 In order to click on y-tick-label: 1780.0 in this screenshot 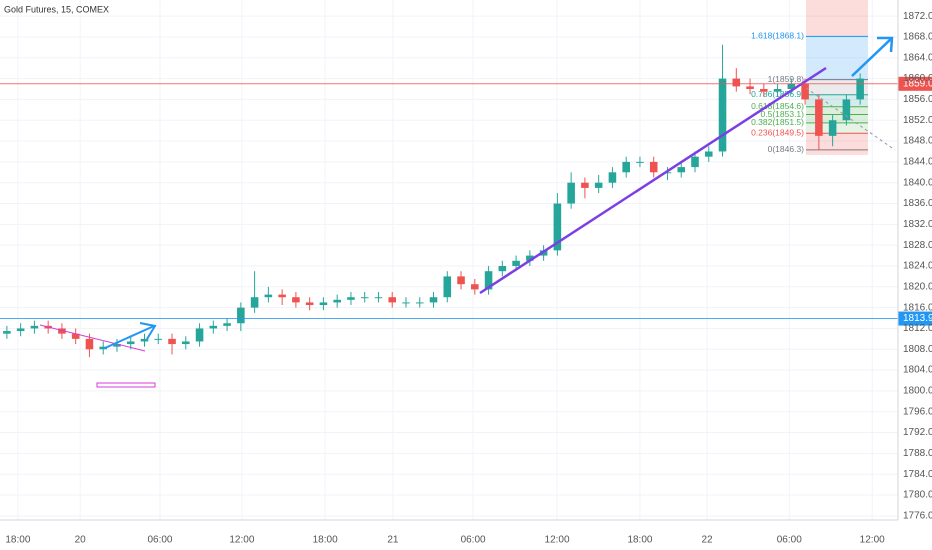, I will do `click(917, 495)`.